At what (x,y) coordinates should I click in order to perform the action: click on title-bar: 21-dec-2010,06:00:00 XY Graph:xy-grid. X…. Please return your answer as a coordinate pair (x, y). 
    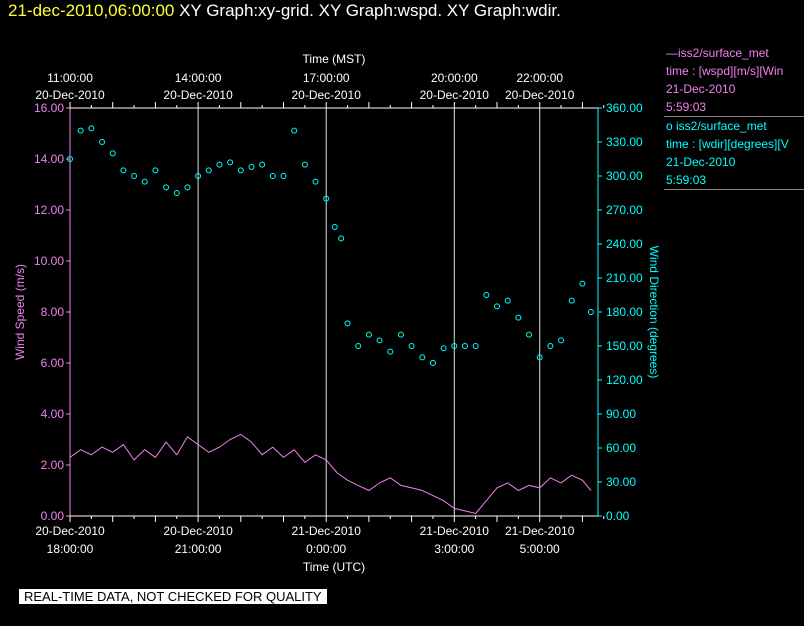
    Looking at the image, I should click on (284, 11).